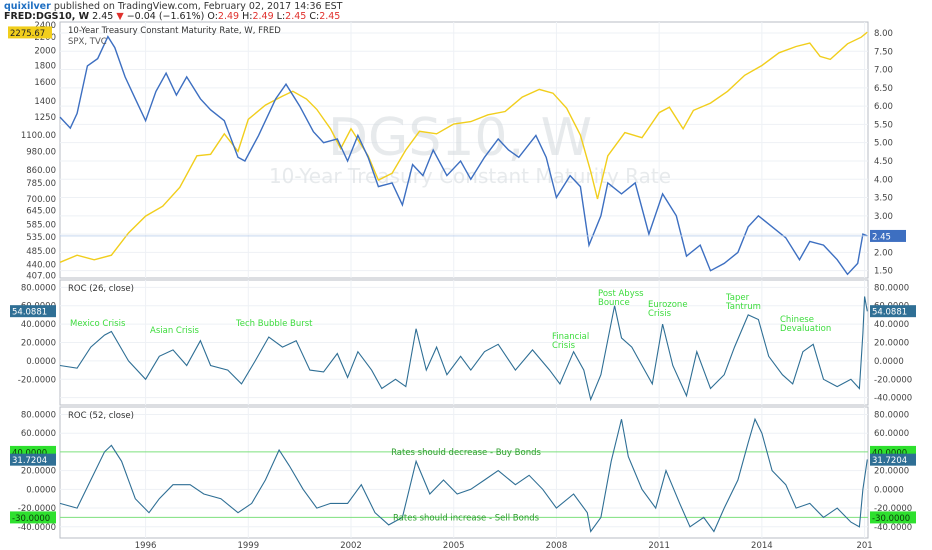 The image size is (932, 550). Describe the element at coordinates (45, 118) in the screenshot. I see `left-tick-label: 1250` at that location.